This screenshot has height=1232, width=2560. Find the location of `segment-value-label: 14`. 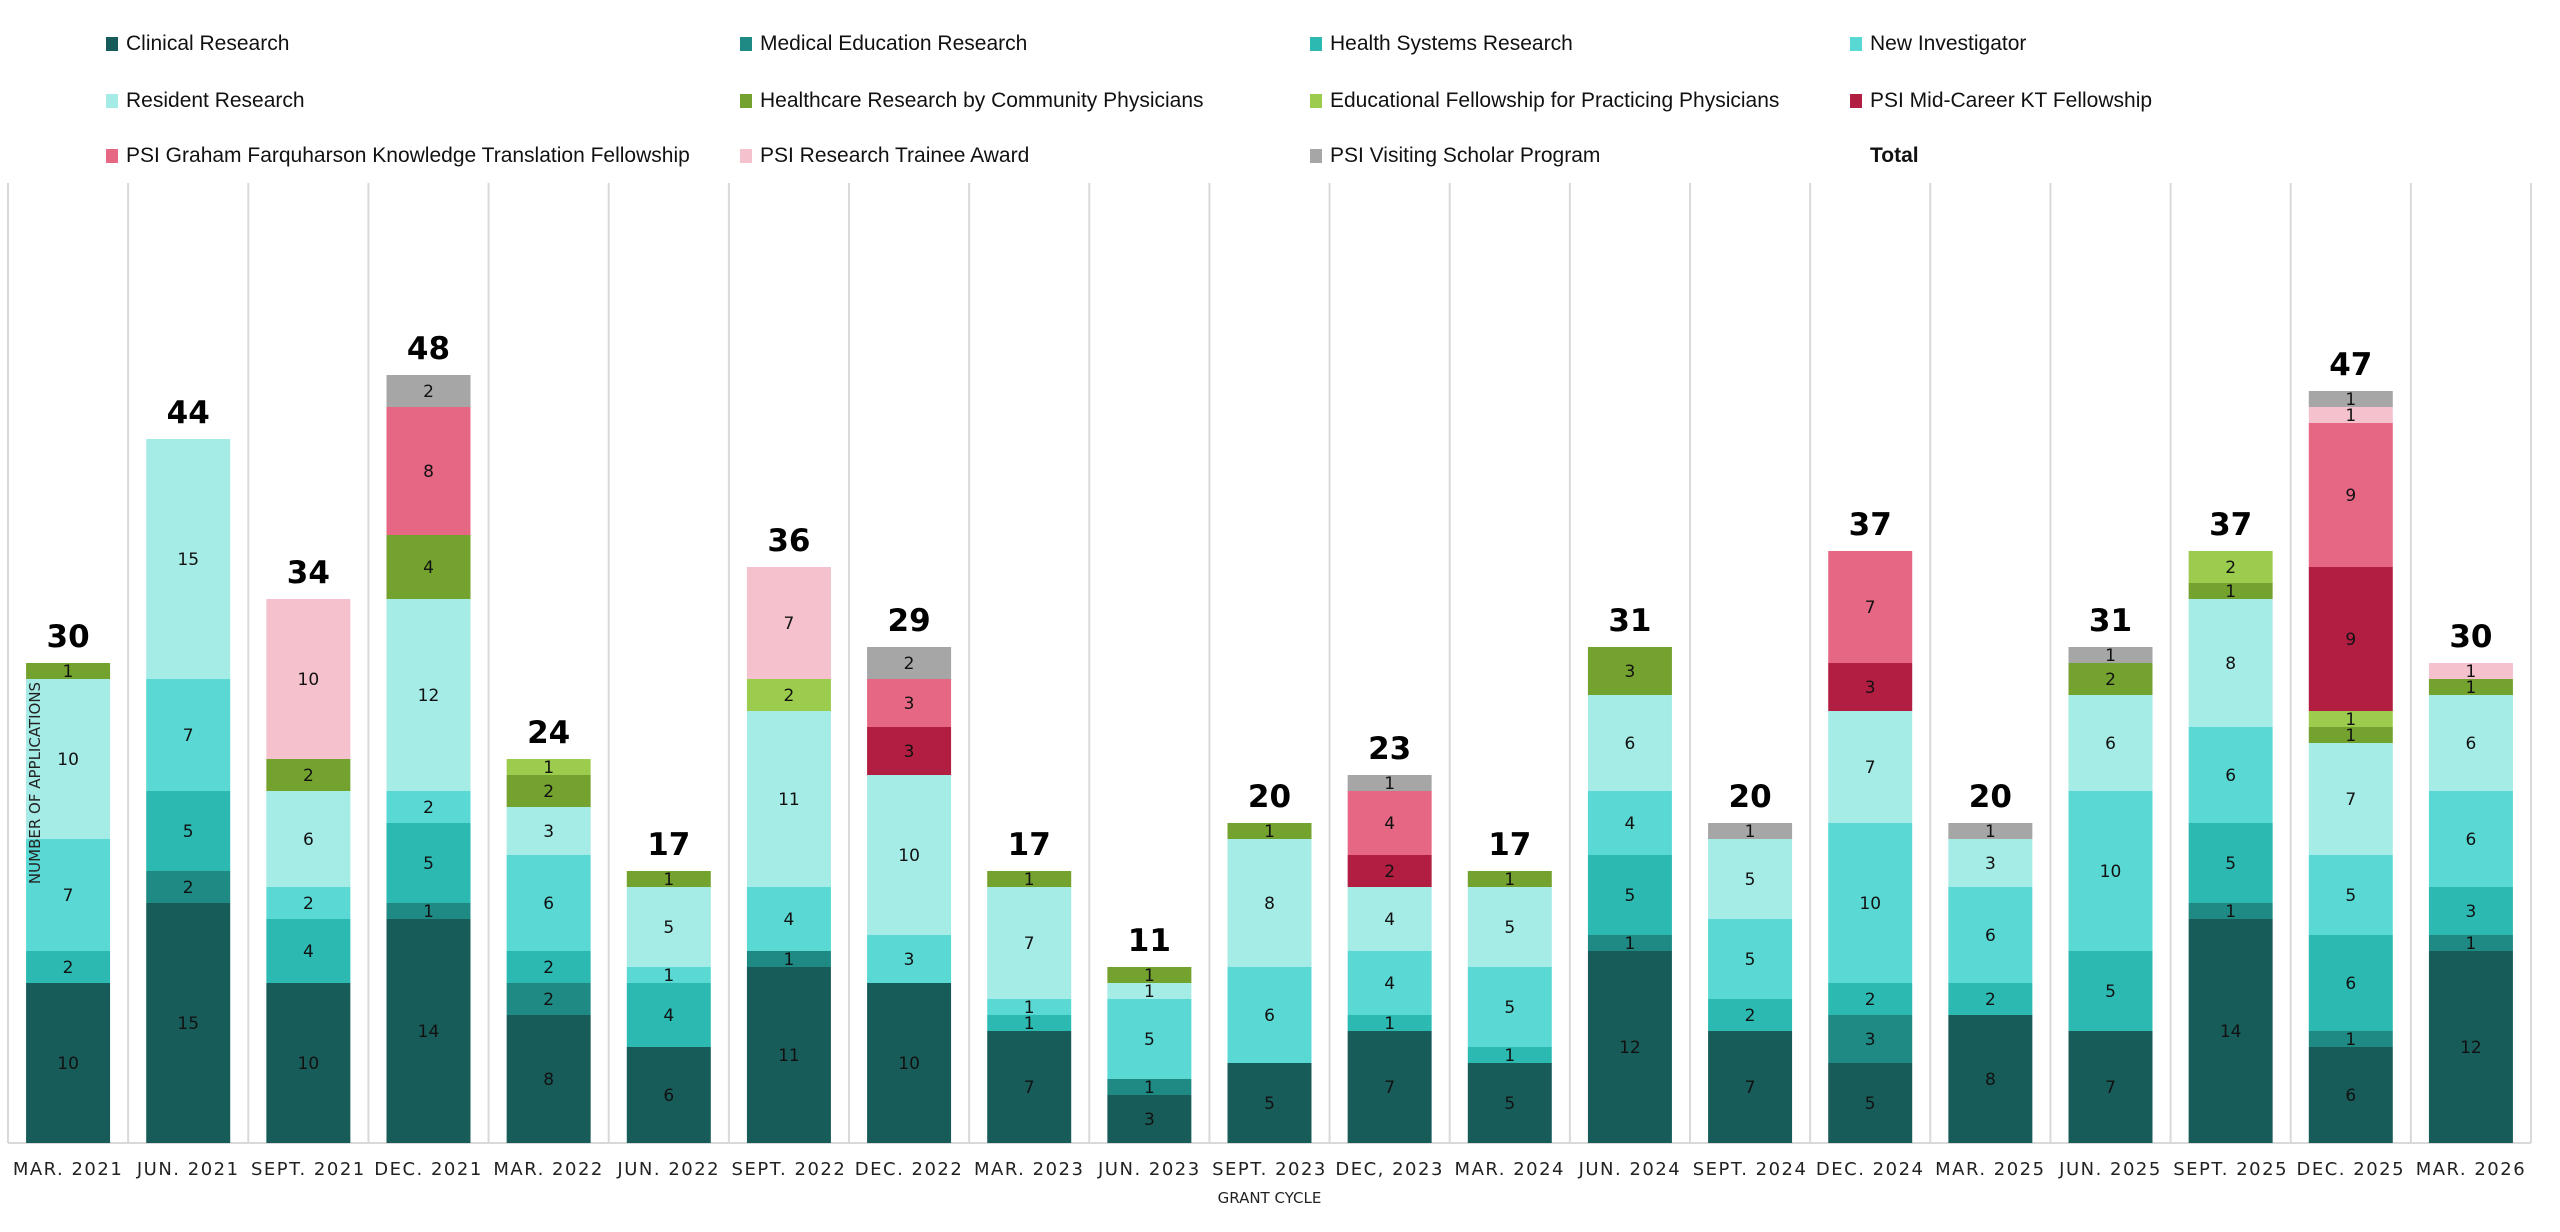

segment-value-label: 14 is located at coordinates (2231, 1032).